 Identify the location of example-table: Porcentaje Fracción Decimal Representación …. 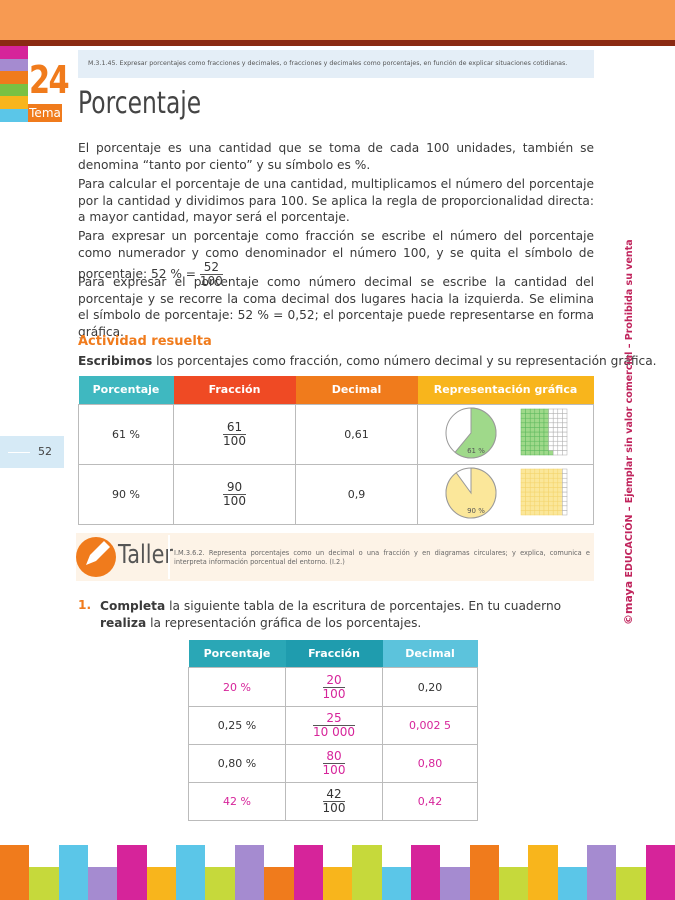
(336, 450).